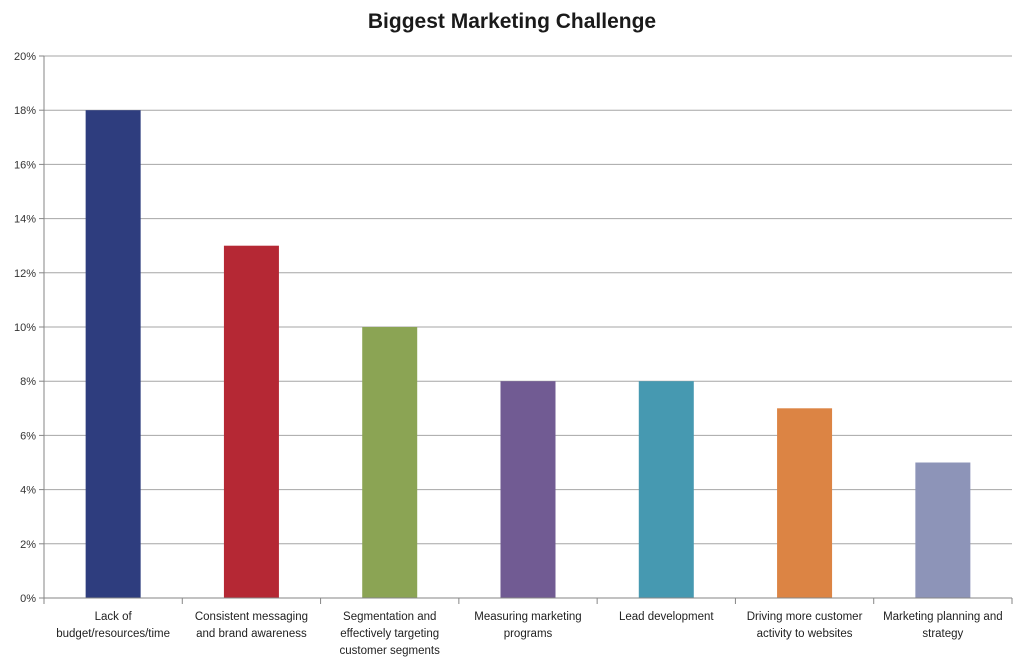 This screenshot has height=665, width=1024. I want to click on x-tick-label: Segmentation and, so click(389, 617).